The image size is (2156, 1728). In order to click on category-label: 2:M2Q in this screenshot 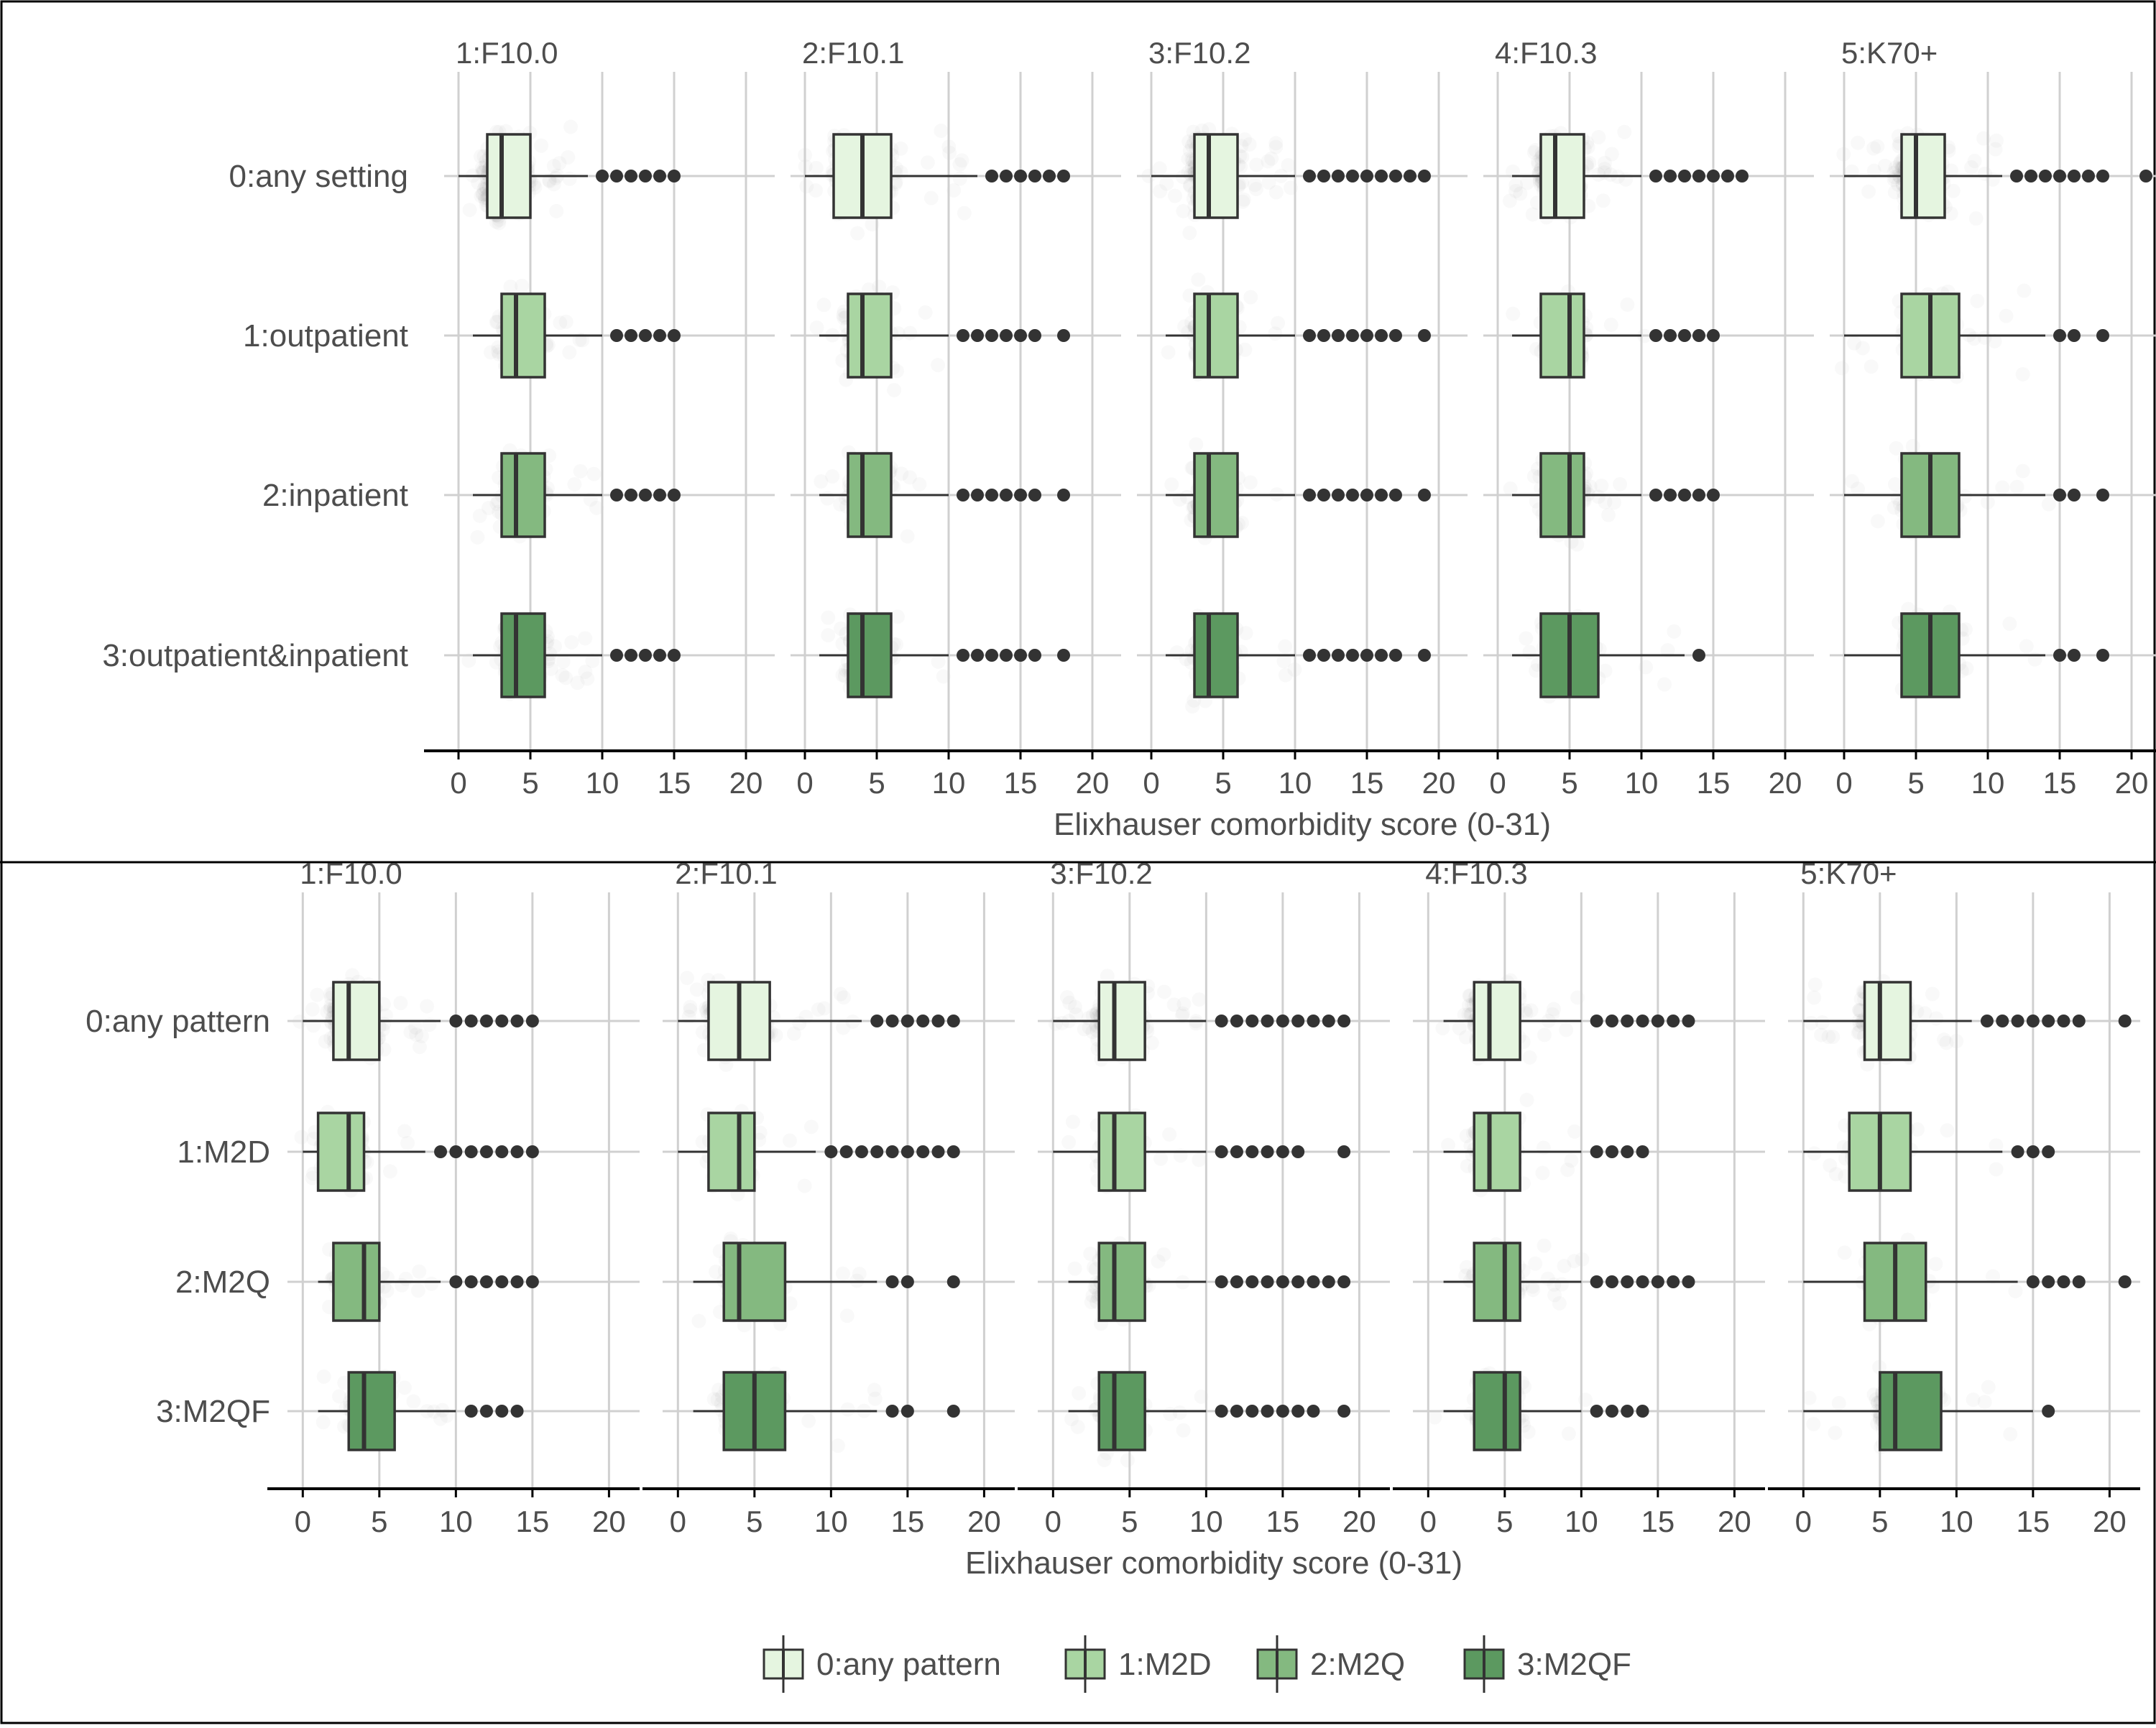, I will do `click(223, 1282)`.